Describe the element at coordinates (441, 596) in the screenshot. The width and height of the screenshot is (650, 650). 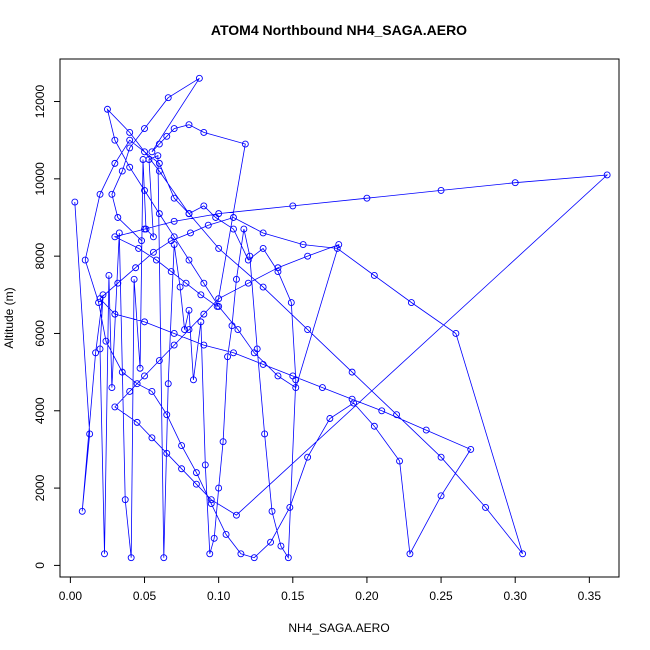
I see `x-tick-label: 0.25` at that location.